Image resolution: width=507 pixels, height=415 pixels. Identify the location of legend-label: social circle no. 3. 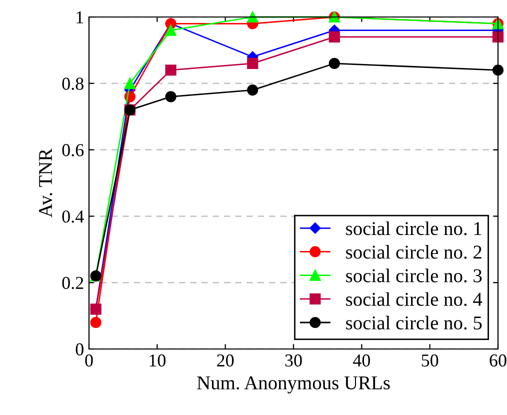
(414, 275).